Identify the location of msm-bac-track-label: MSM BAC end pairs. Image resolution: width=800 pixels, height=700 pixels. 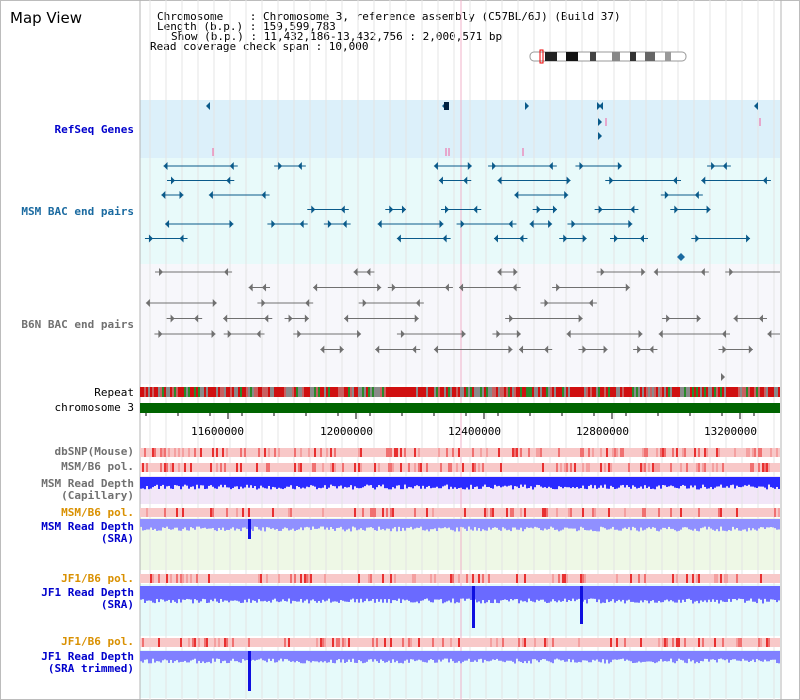
(77, 211).